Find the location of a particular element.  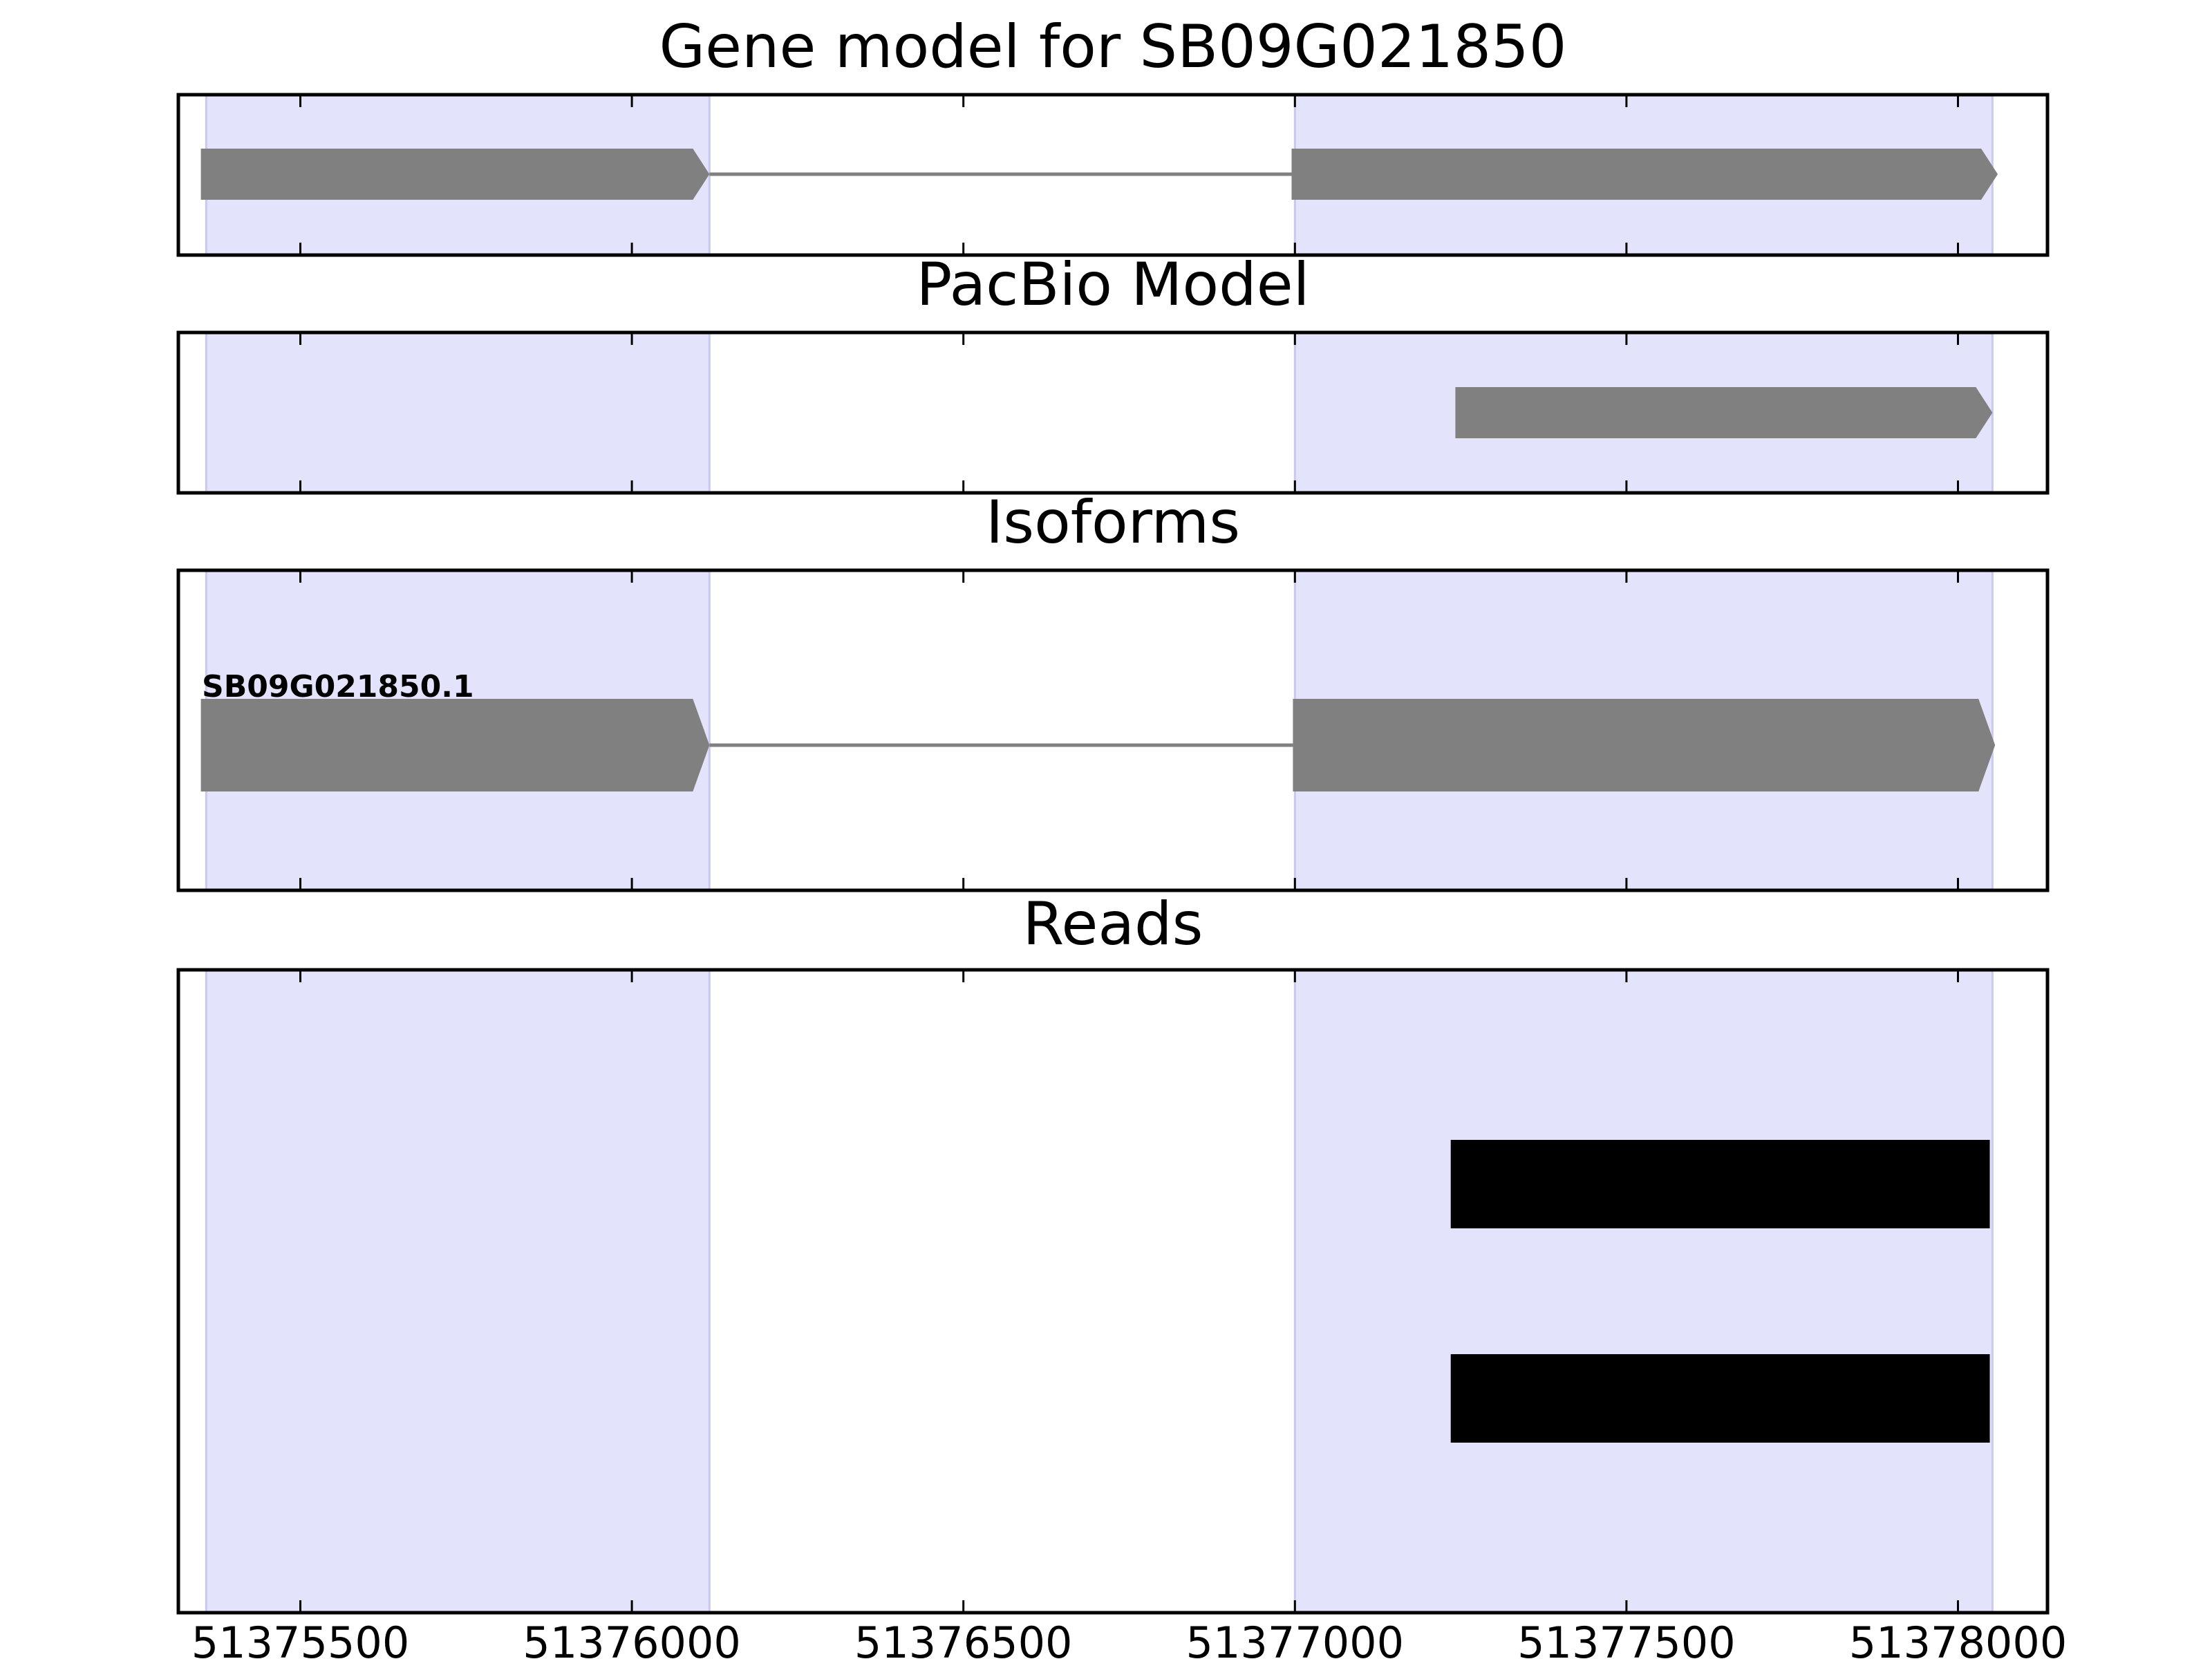

x-tick-label: 51376000 is located at coordinates (632, 1638).